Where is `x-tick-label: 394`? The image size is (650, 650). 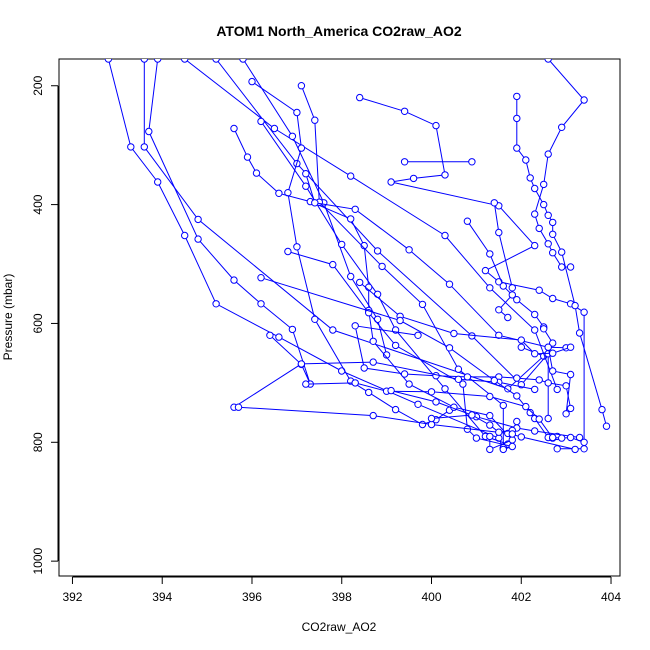 x-tick-label: 394 is located at coordinates (162, 597).